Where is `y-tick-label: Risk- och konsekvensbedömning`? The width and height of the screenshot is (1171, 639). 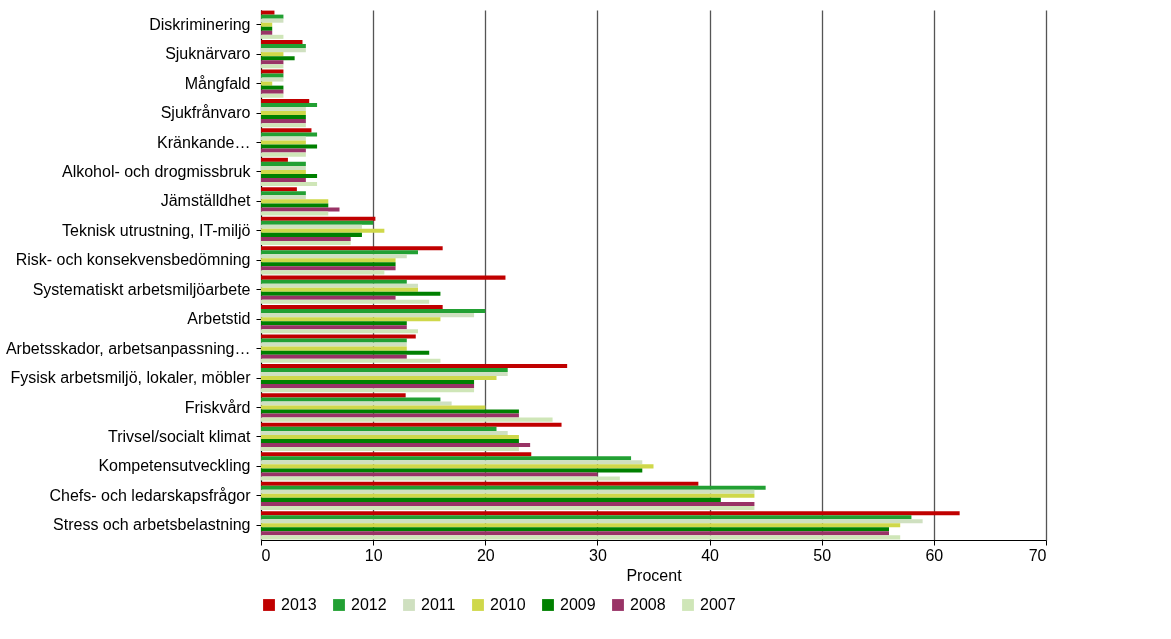
y-tick-label: Risk- och konsekvensbedömning is located at coordinates (133, 260).